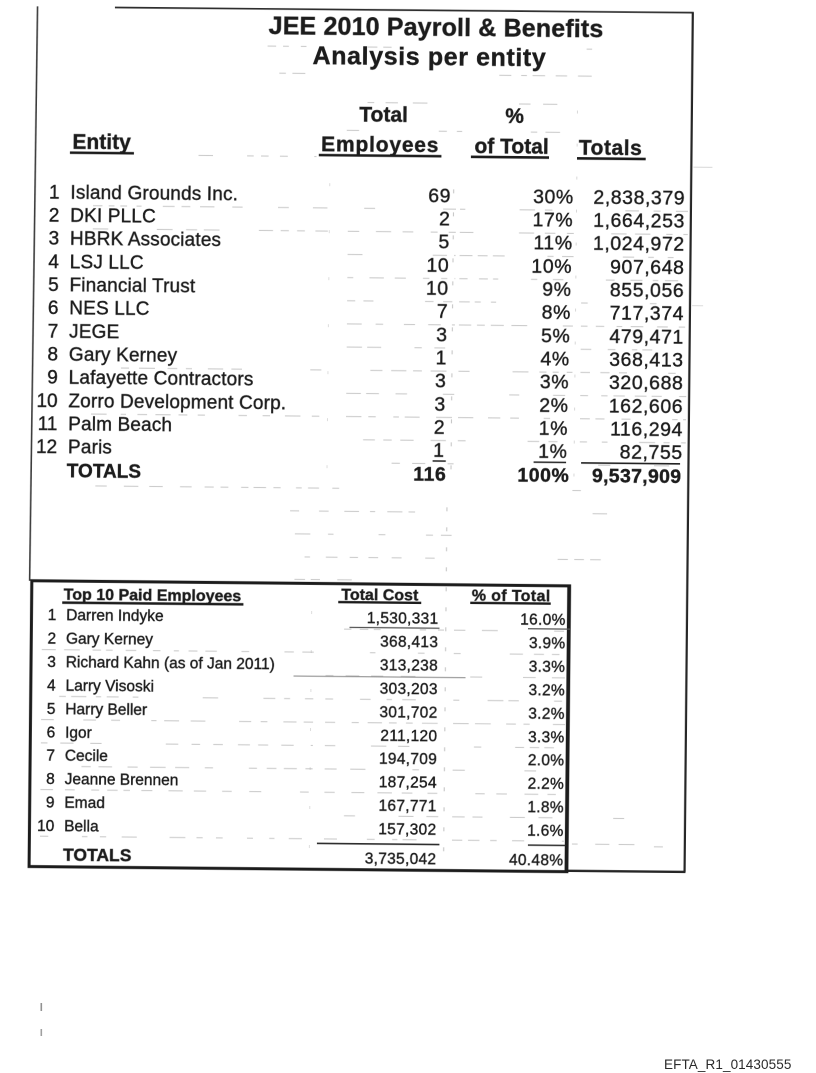 The image size is (816, 1073). I want to click on svg-text: Harry Beller, so click(106, 710).